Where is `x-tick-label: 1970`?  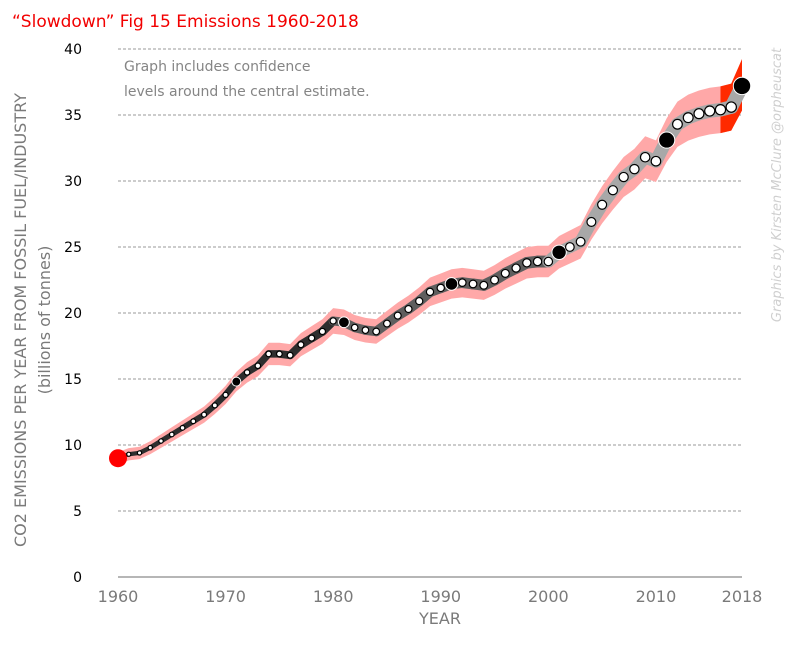 x-tick-label: 1970 is located at coordinates (225, 596).